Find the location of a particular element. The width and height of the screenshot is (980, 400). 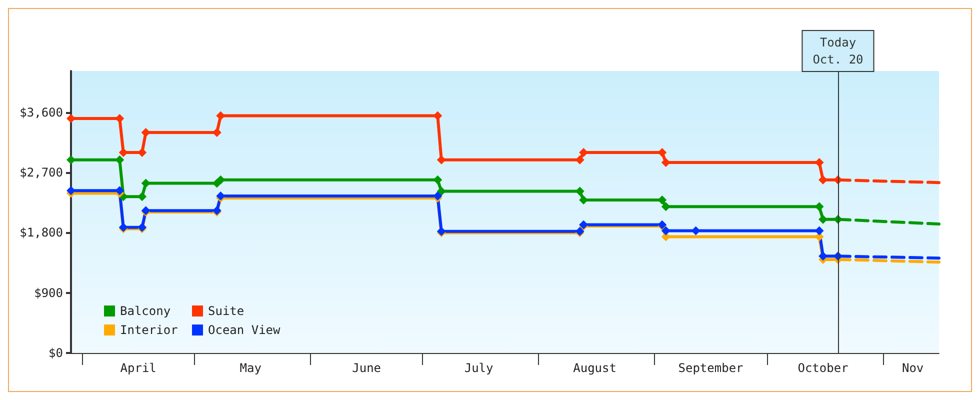

ref-line-label: Today Oct. 20 is located at coordinates (838, 51).